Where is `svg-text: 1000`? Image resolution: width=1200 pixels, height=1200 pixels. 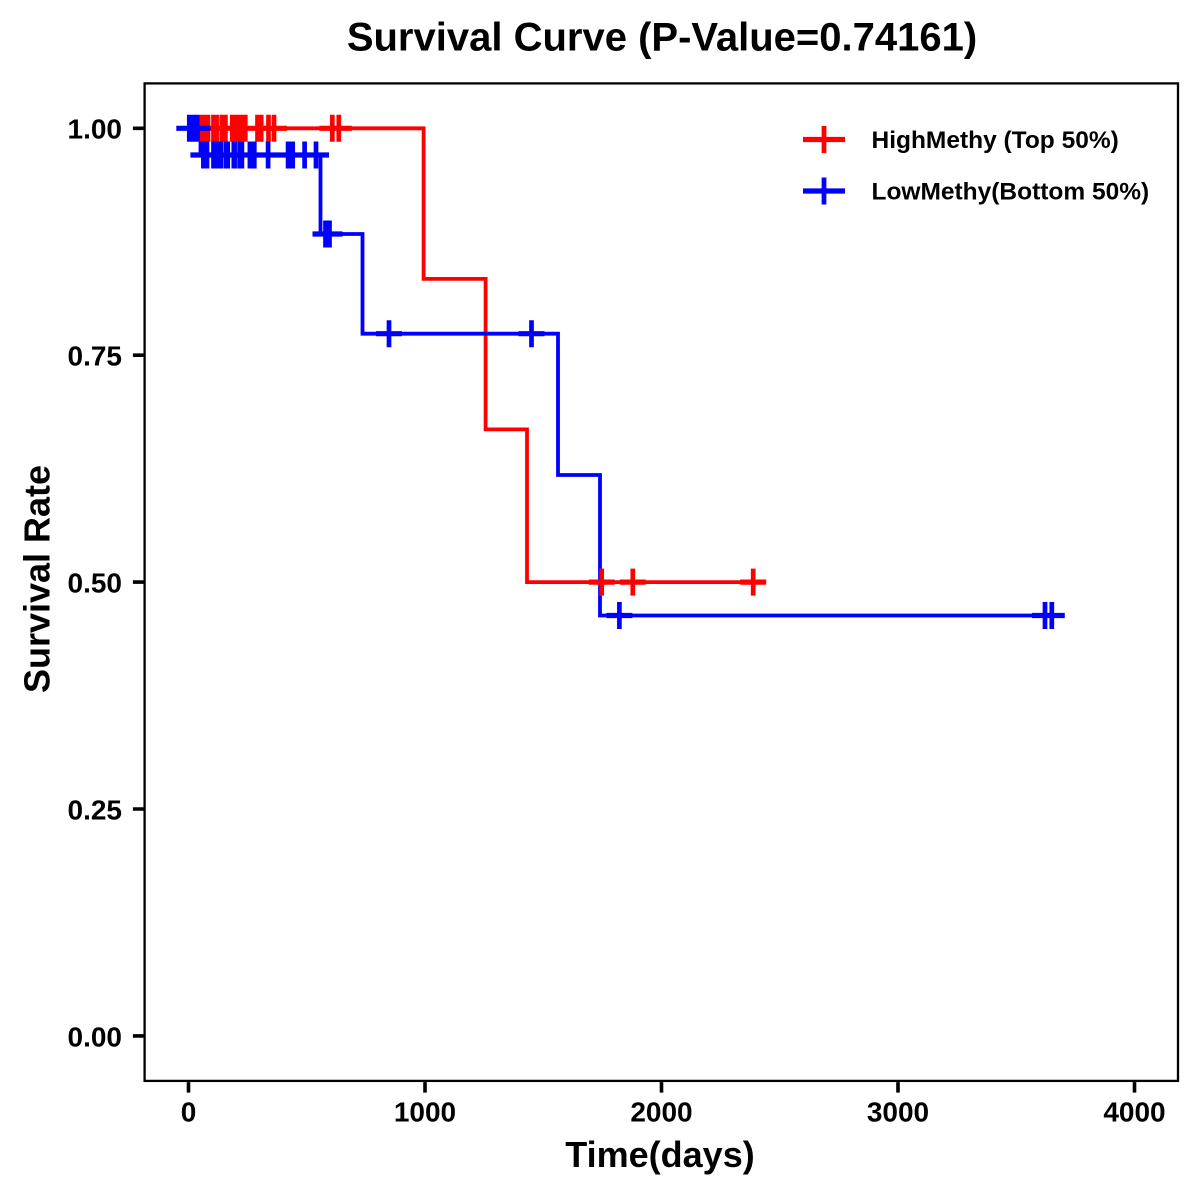 svg-text: 1000 is located at coordinates (425, 1112).